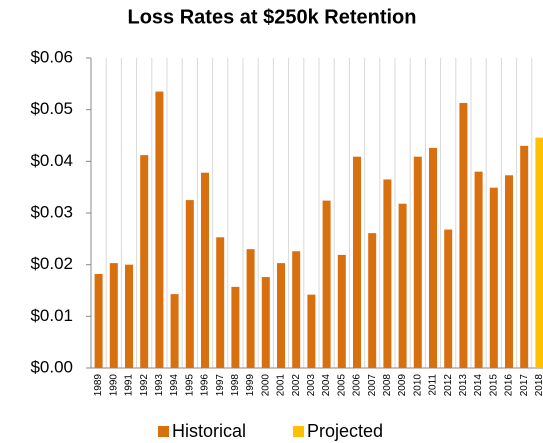  Describe the element at coordinates (357, 385) in the screenshot. I see `x-tick-label: 2006` at that location.